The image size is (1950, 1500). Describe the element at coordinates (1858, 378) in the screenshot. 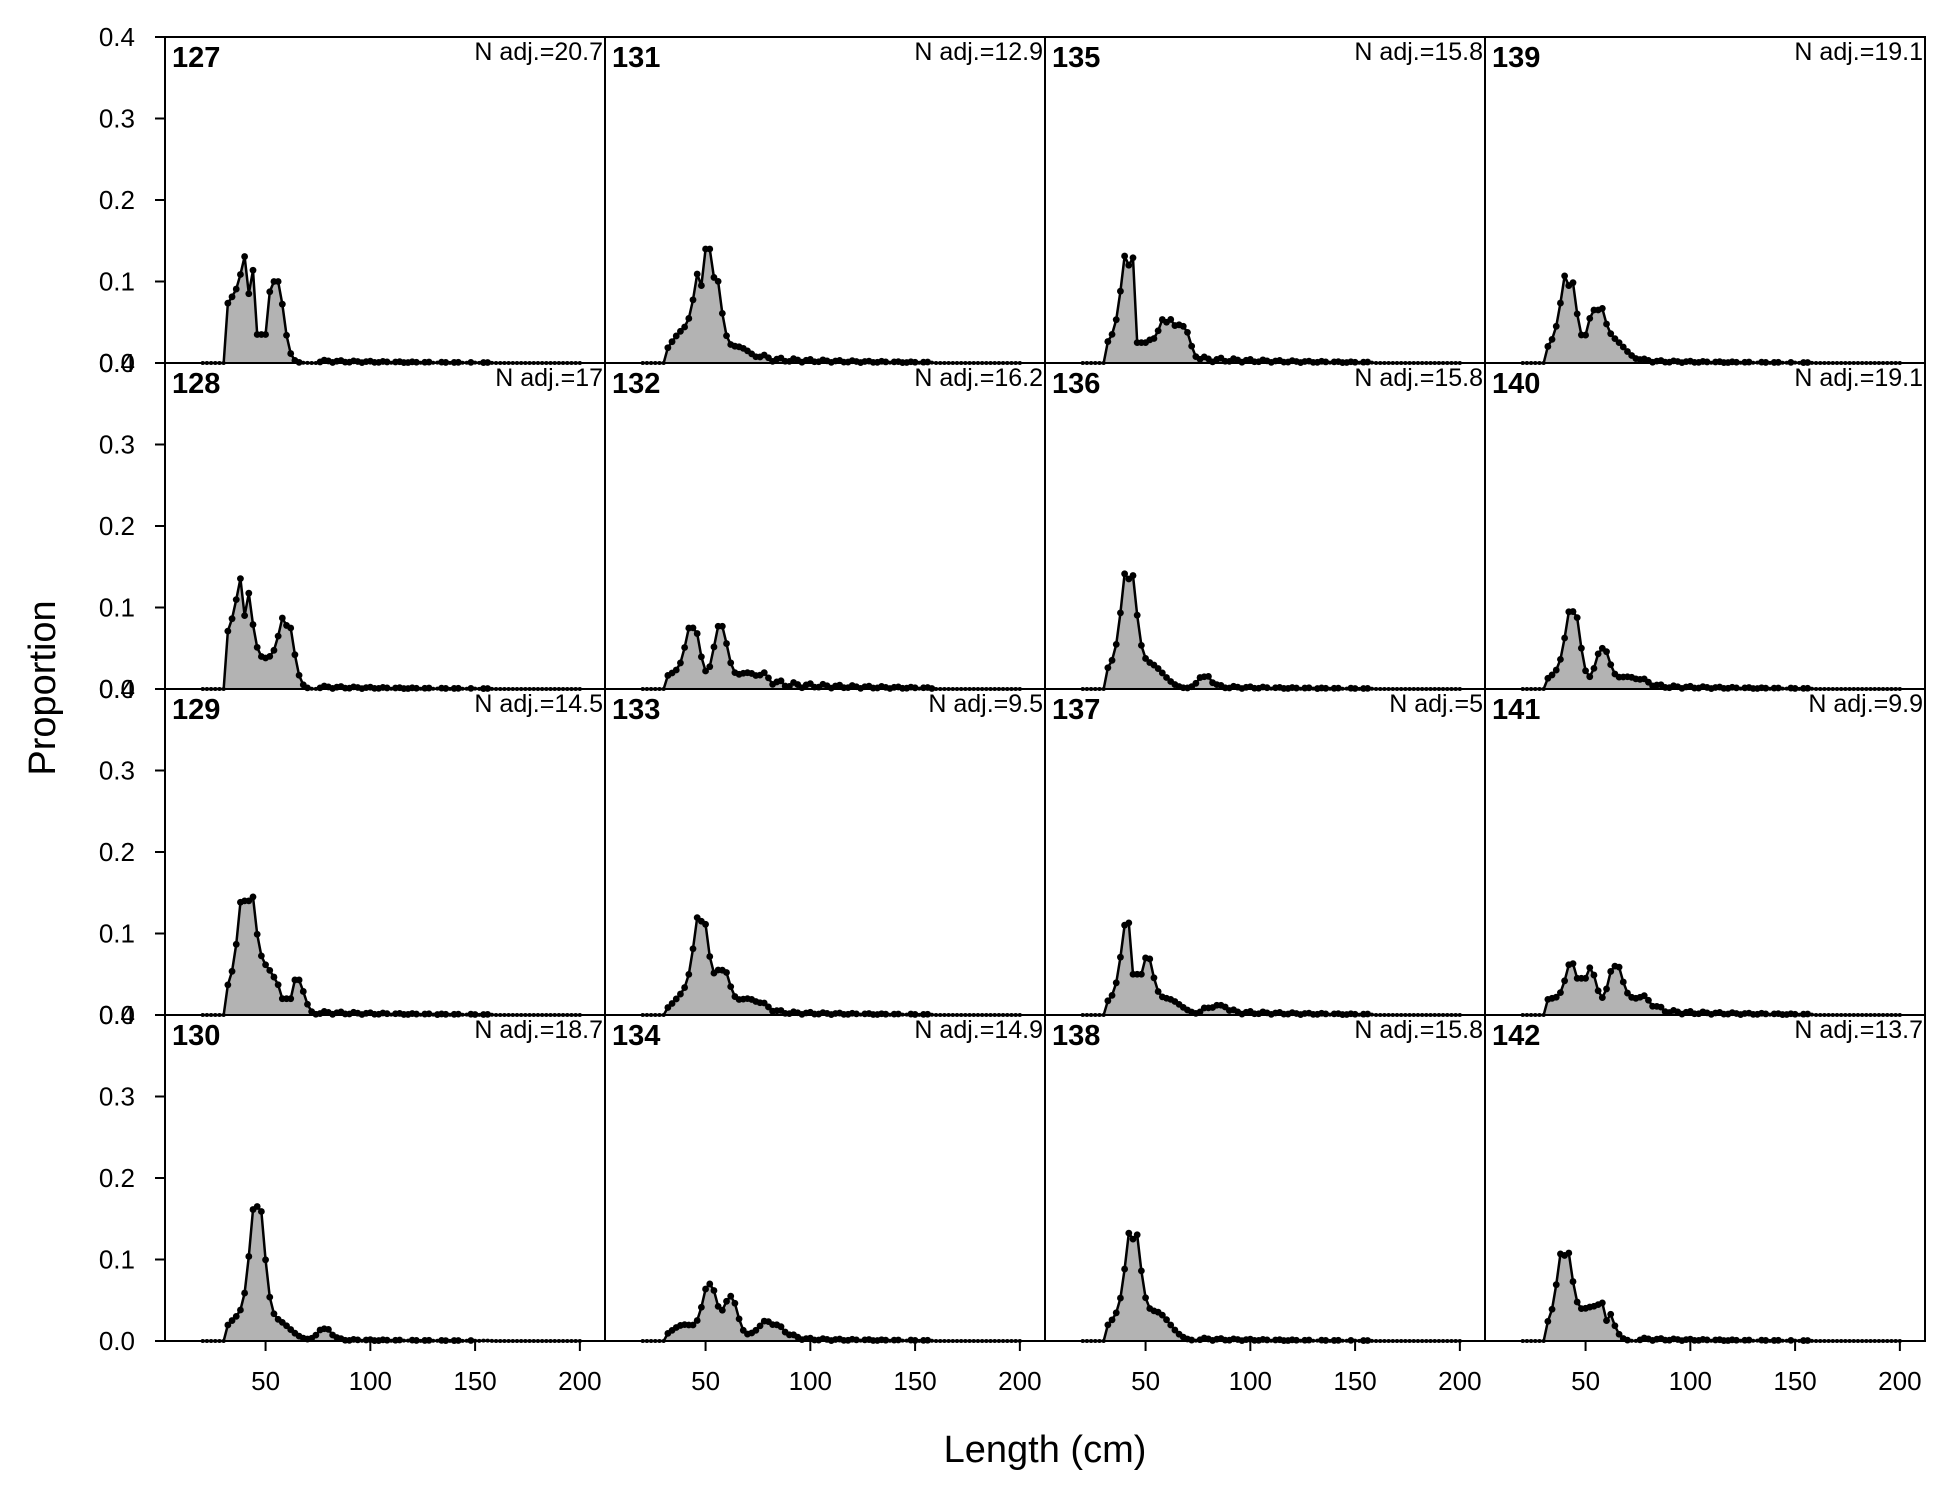

I see `n-adj-label: N adj.=19.1` at that location.